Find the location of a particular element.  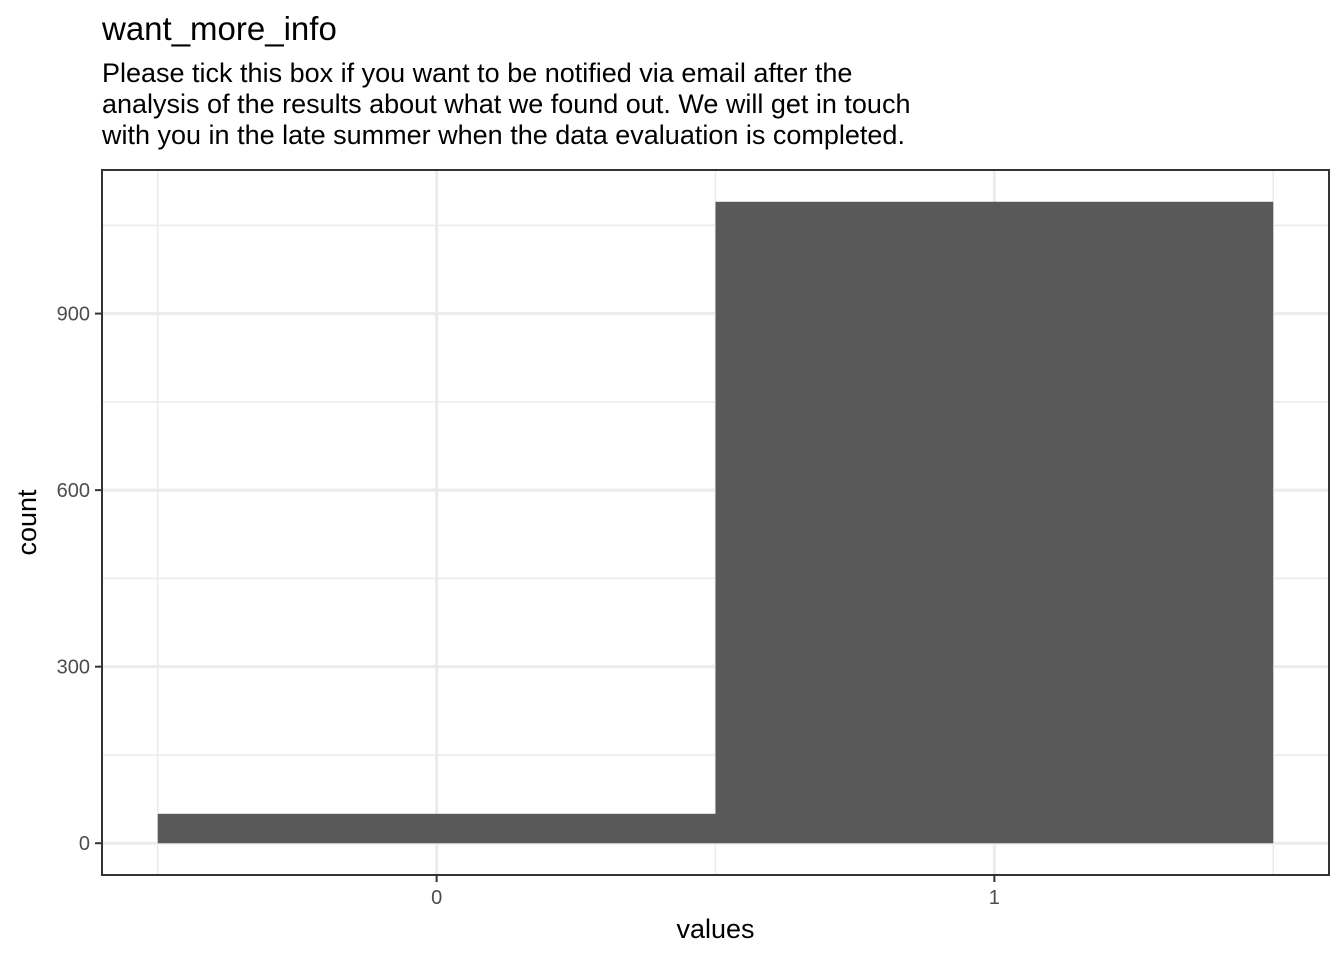

x-tick-label: 1 is located at coordinates (994, 898).